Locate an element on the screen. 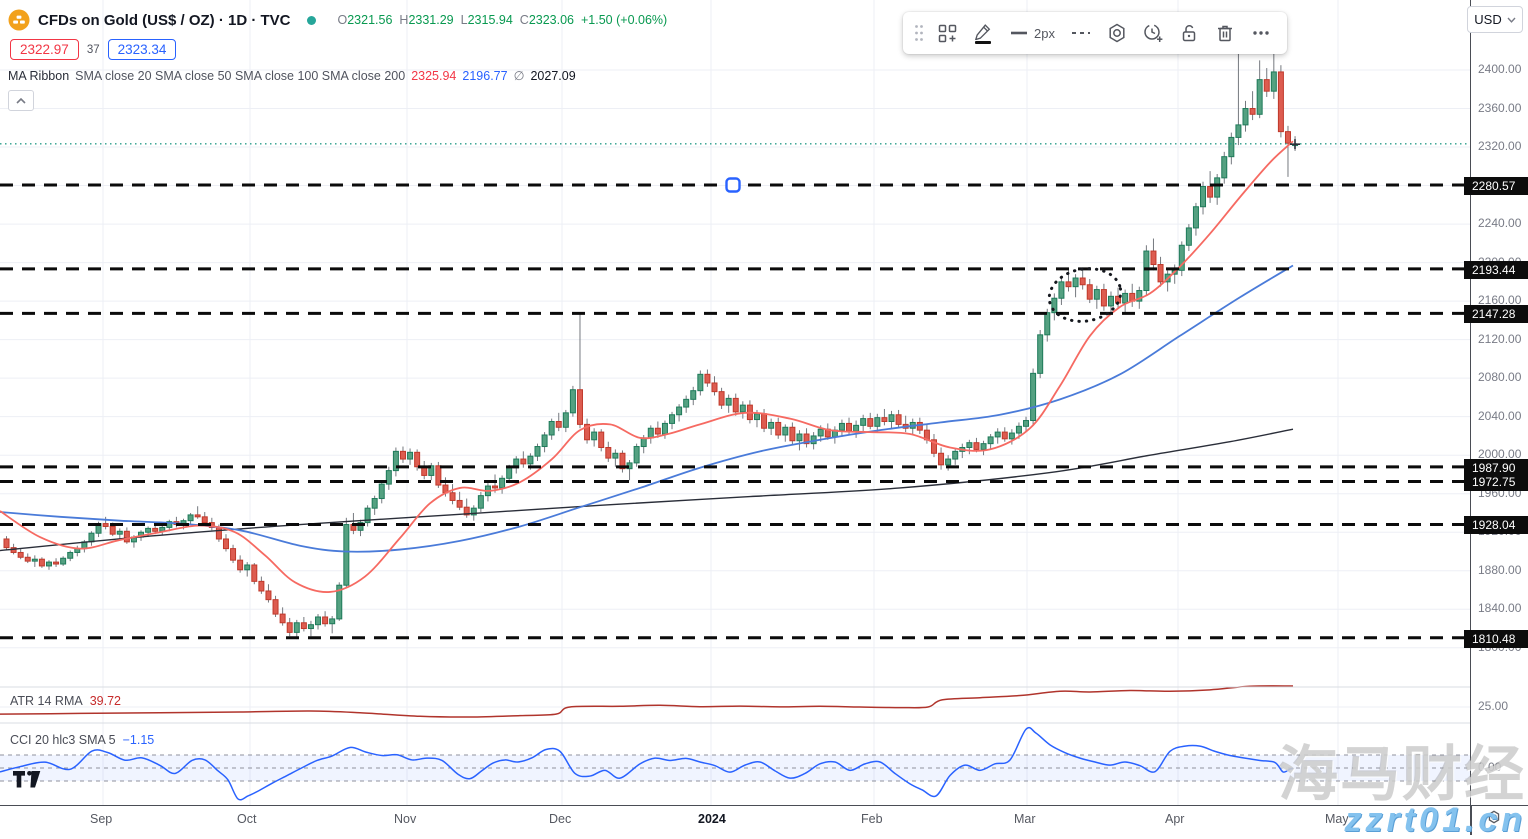 The height and width of the screenshot is (839, 1528). price-level-badge: 2280.57 is located at coordinates (1496, 186).